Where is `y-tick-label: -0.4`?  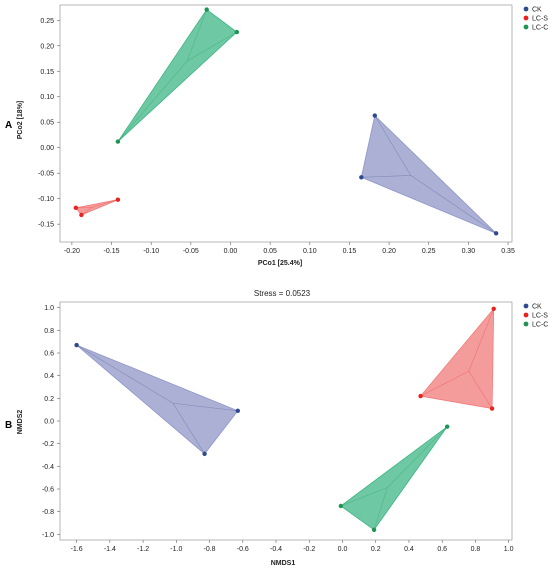
y-tick-label: -0.4 is located at coordinates (48, 467).